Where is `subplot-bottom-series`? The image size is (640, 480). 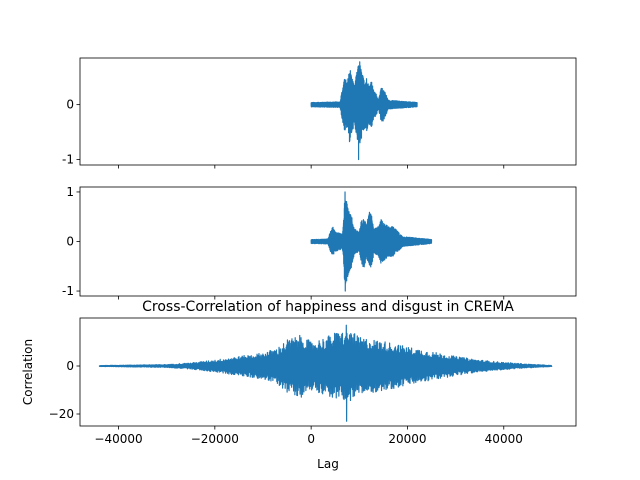
subplot-bottom-series is located at coordinates (325, 373).